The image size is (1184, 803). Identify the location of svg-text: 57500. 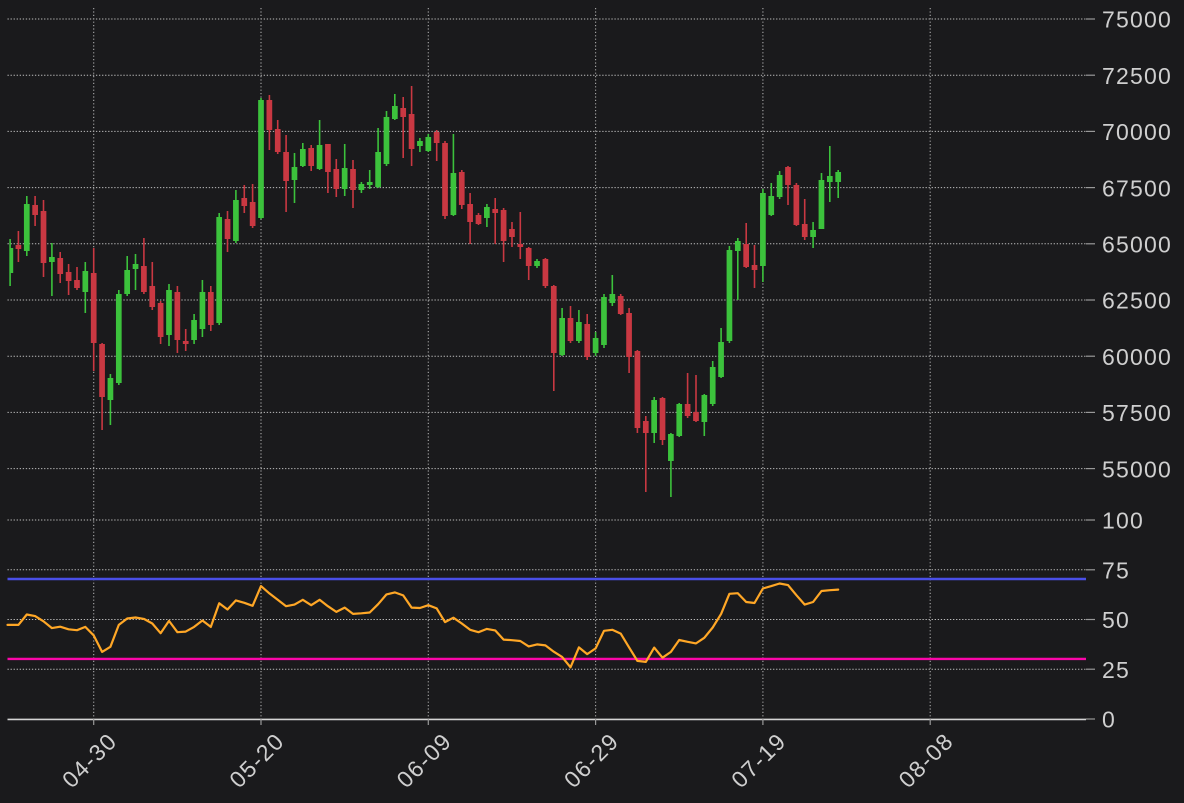
(1137, 413).